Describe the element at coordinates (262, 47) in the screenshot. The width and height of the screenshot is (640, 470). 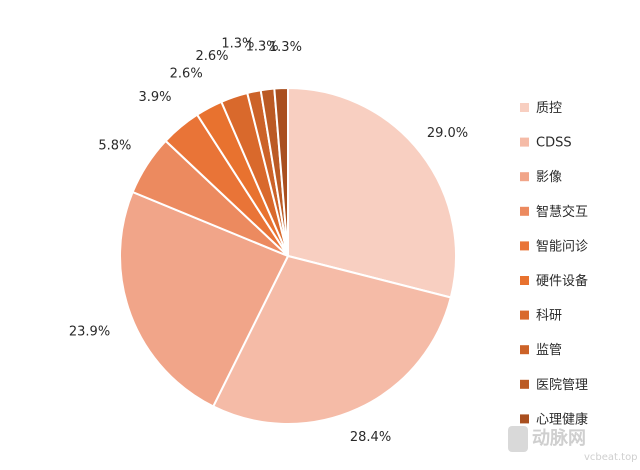
I see `data-label-9: 1.3%` at that location.